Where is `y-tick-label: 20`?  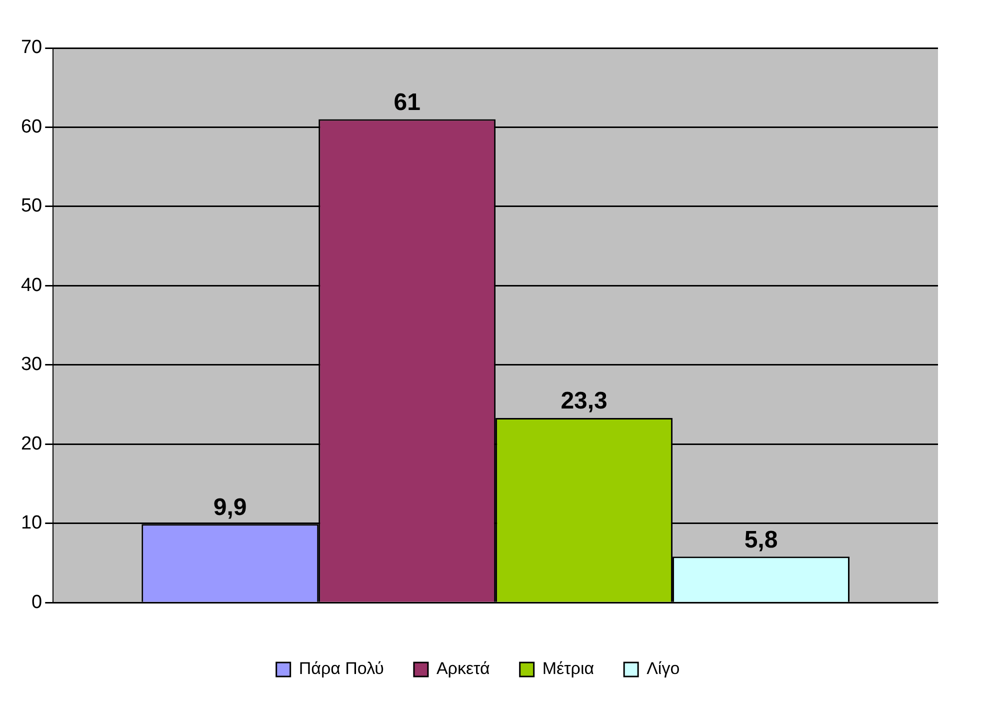
y-tick-label: 20 is located at coordinates (31, 443).